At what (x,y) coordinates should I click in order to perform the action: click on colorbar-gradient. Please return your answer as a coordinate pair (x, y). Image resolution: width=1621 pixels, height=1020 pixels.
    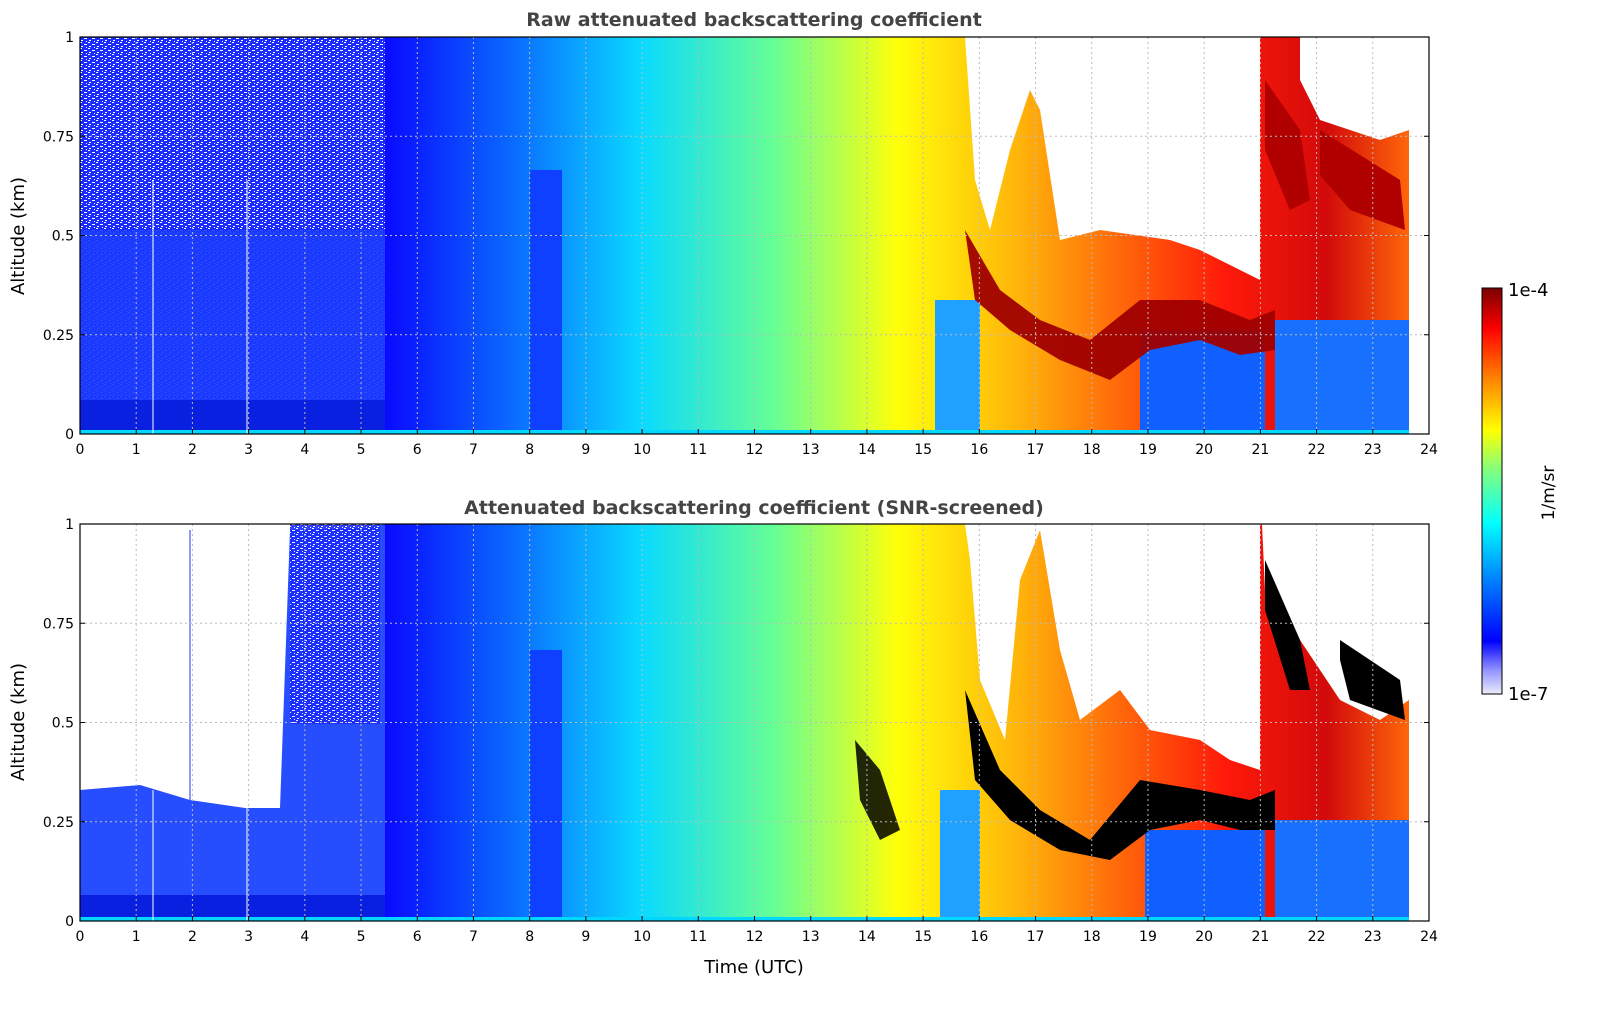
    Looking at the image, I should click on (1492, 491).